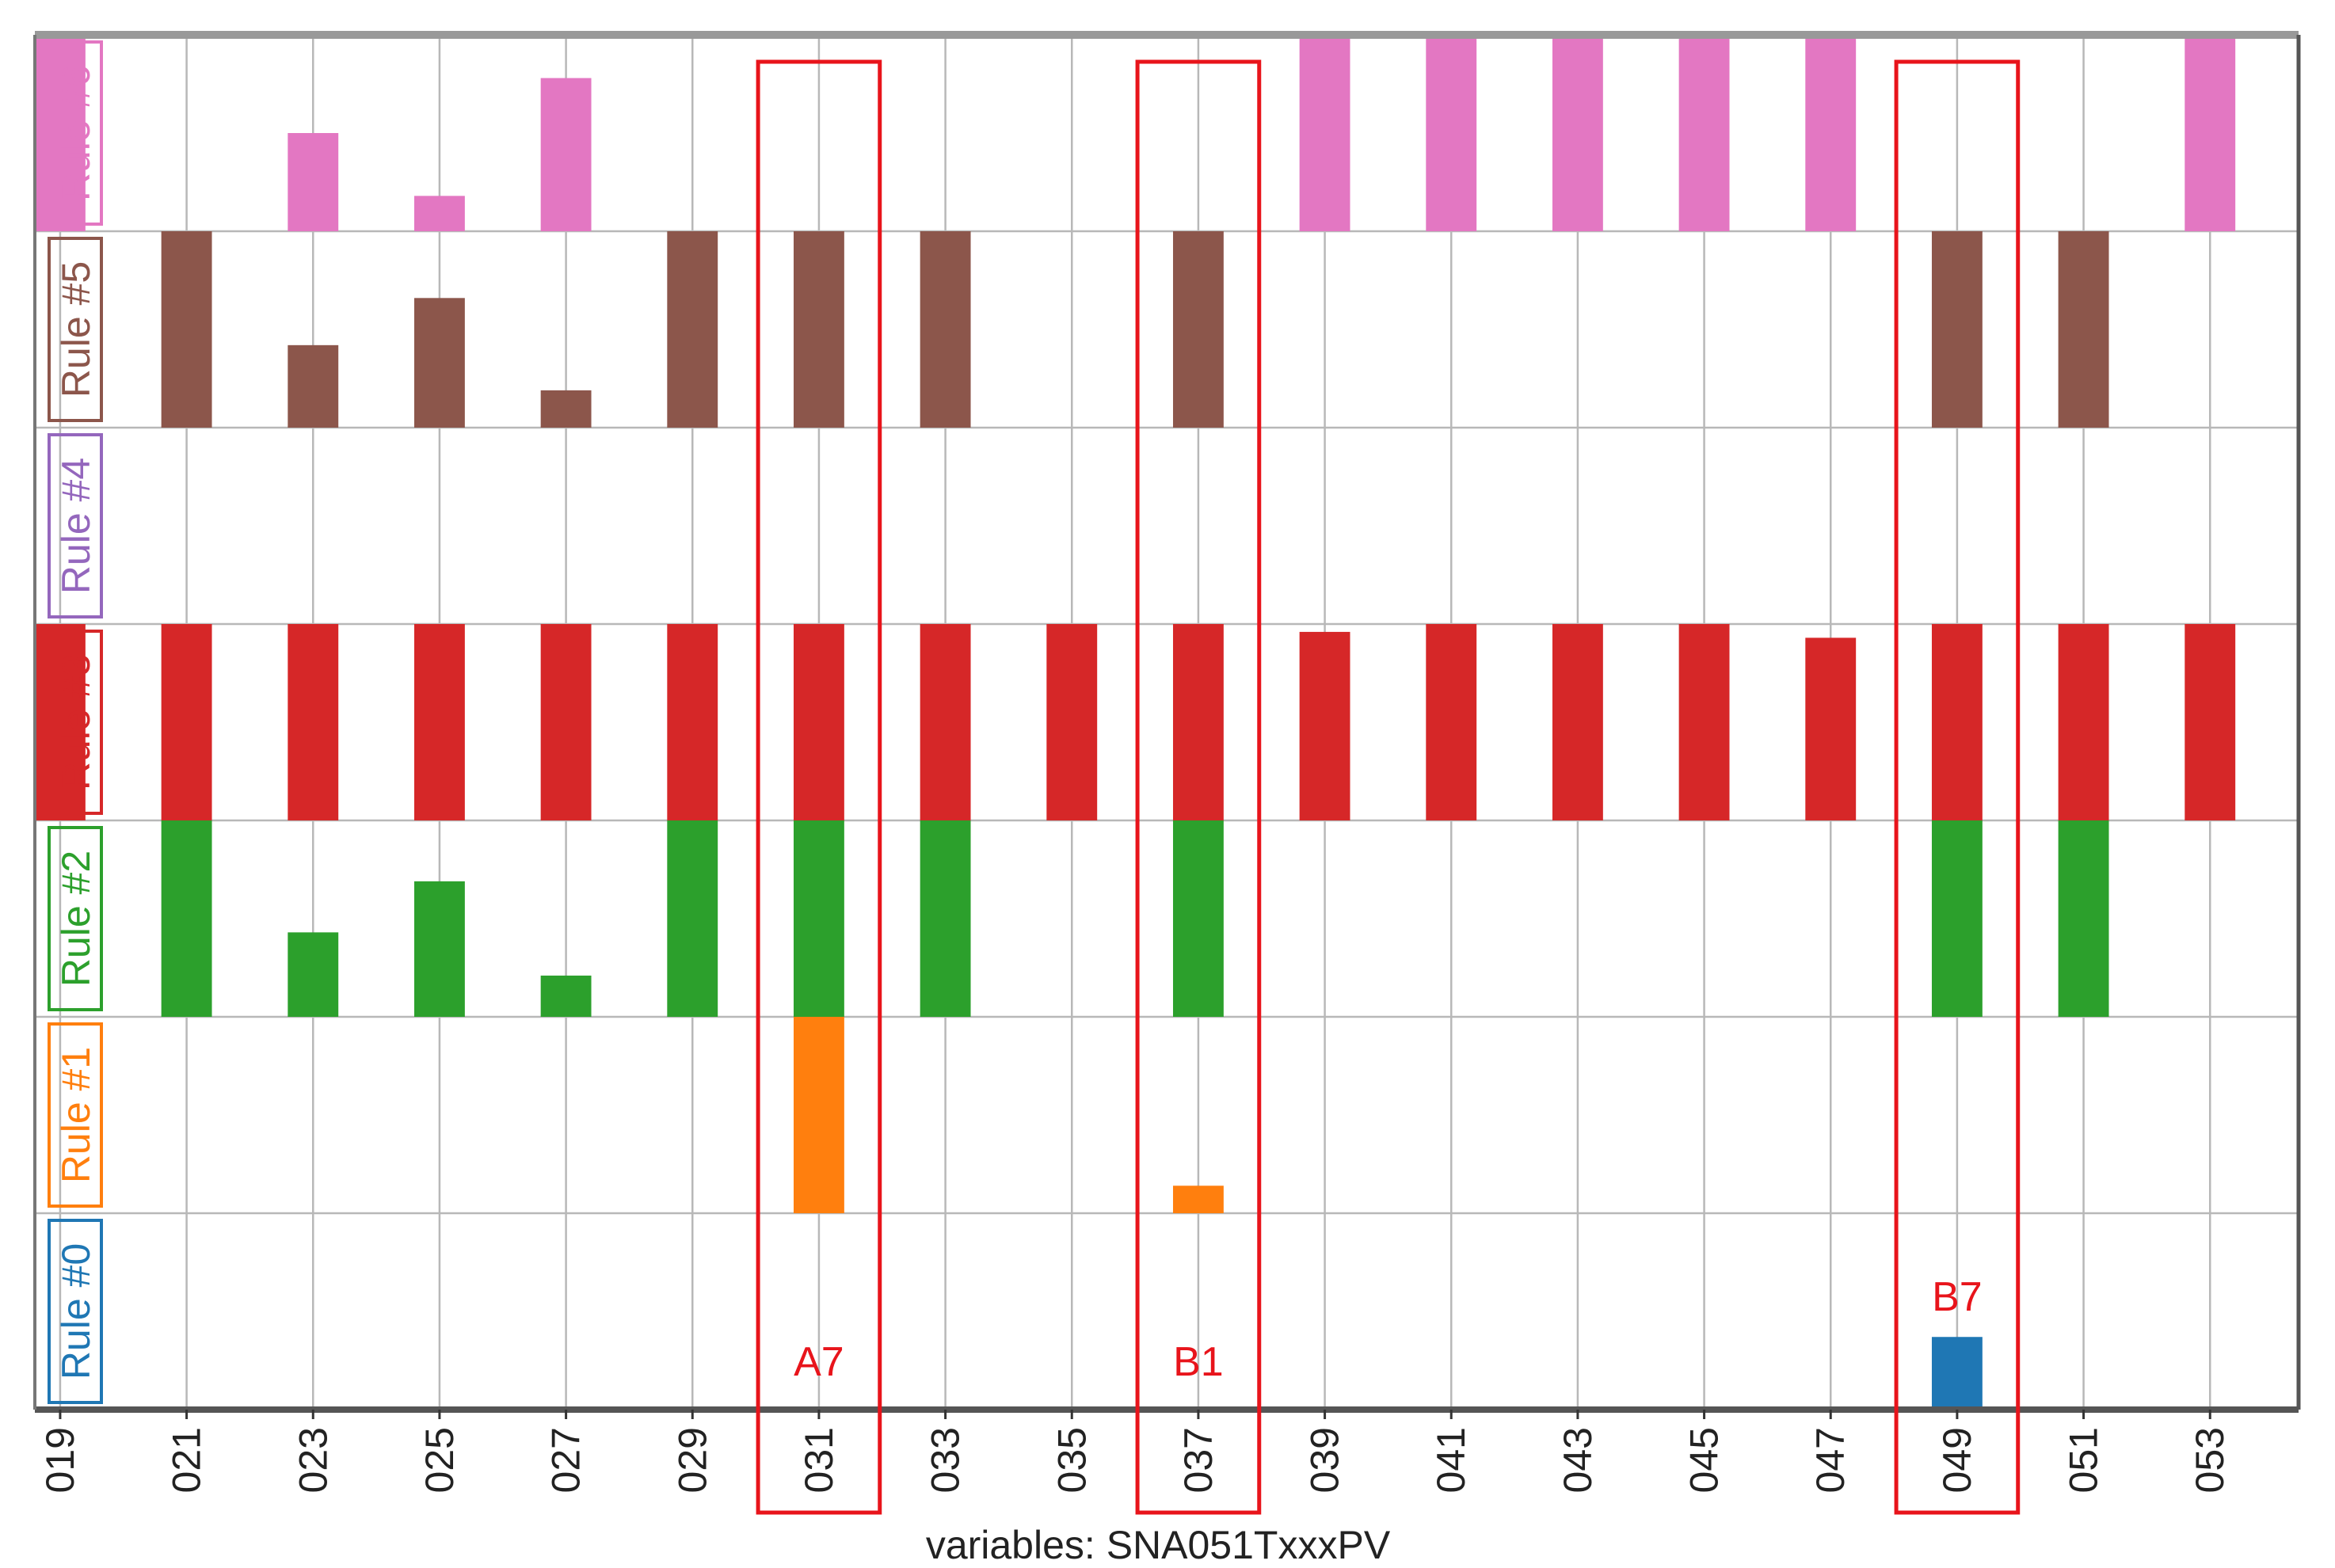 The height and width of the screenshot is (1568, 2335). I want to click on bar-rule-3-x43, so click(1577, 722).